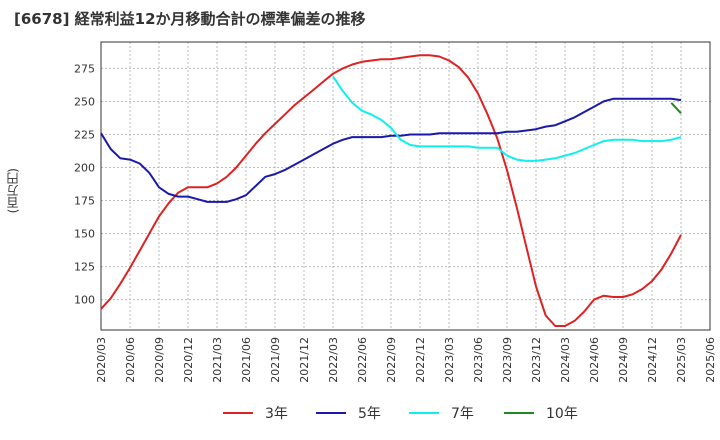 This screenshot has width=720, height=440. Describe the element at coordinates (507, 360) in the screenshot. I see `x-tick-label: 2023/09` at that location.